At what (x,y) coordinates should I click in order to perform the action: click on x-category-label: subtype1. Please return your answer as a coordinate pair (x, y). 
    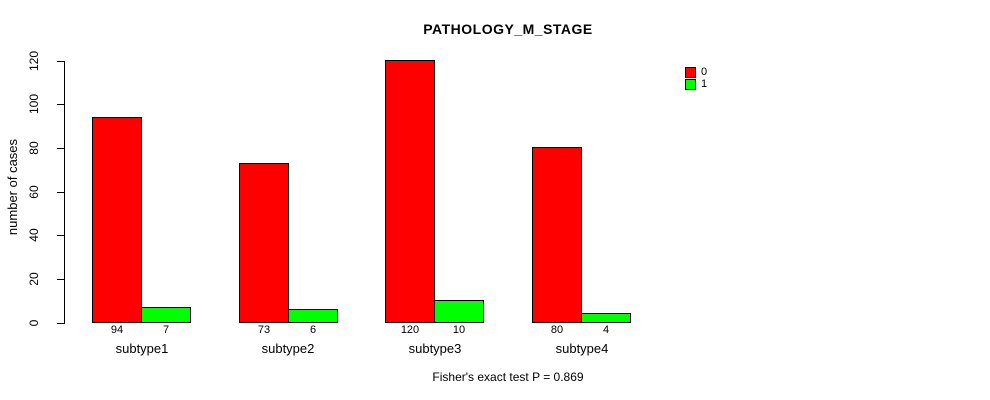
    Looking at the image, I should click on (142, 348).